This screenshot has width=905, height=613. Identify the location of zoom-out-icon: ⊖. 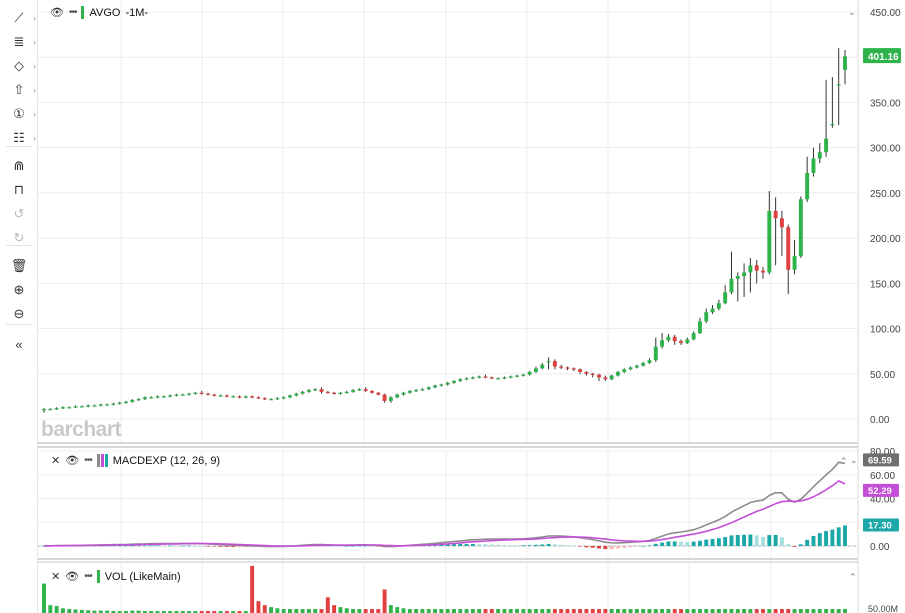
(19, 313).